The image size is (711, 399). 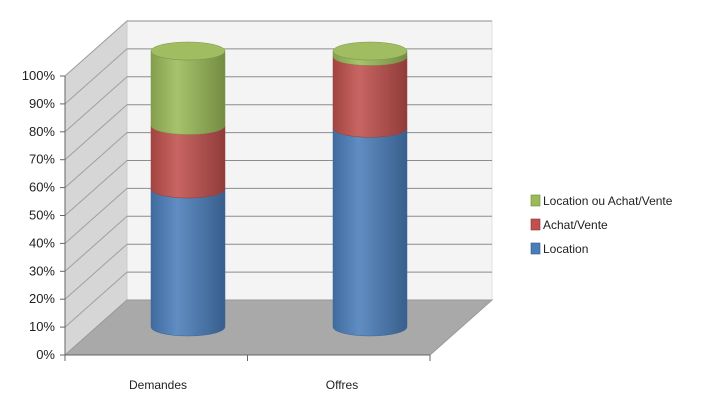 I want to click on legend-label: Achat/Vente, so click(x=575, y=225).